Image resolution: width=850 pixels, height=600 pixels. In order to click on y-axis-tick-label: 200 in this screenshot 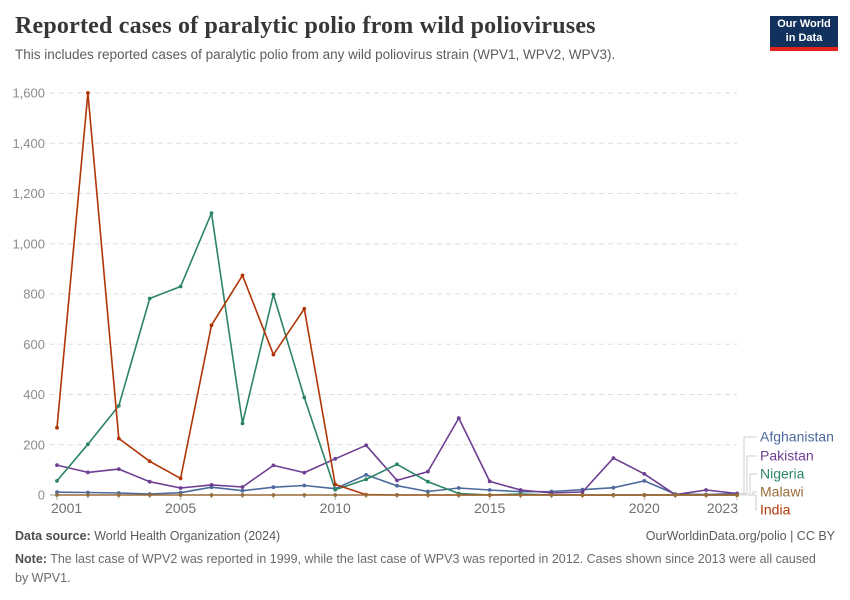, I will do `click(34, 444)`.